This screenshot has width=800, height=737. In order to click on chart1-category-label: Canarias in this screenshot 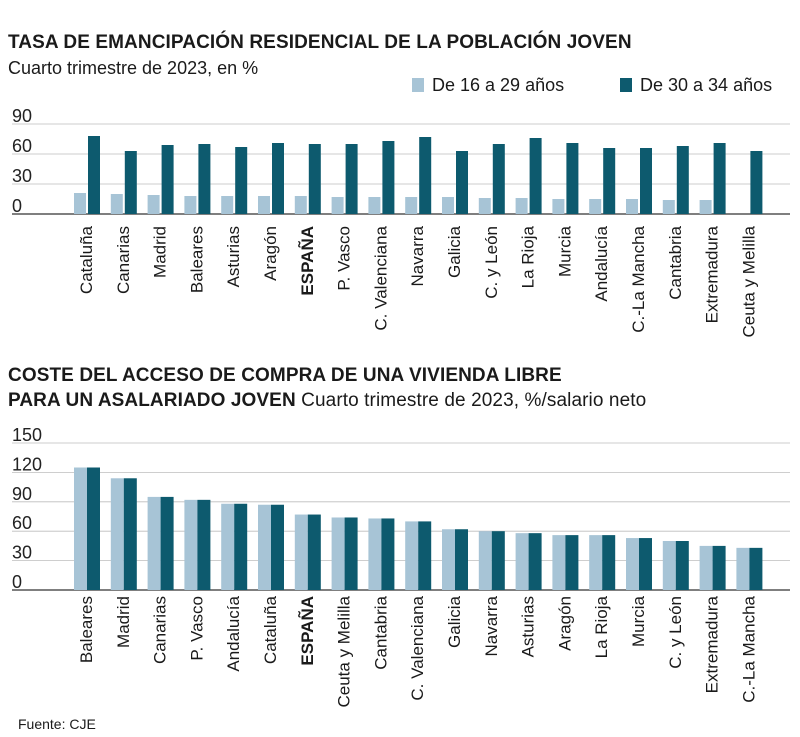, I will do `click(123, 260)`.